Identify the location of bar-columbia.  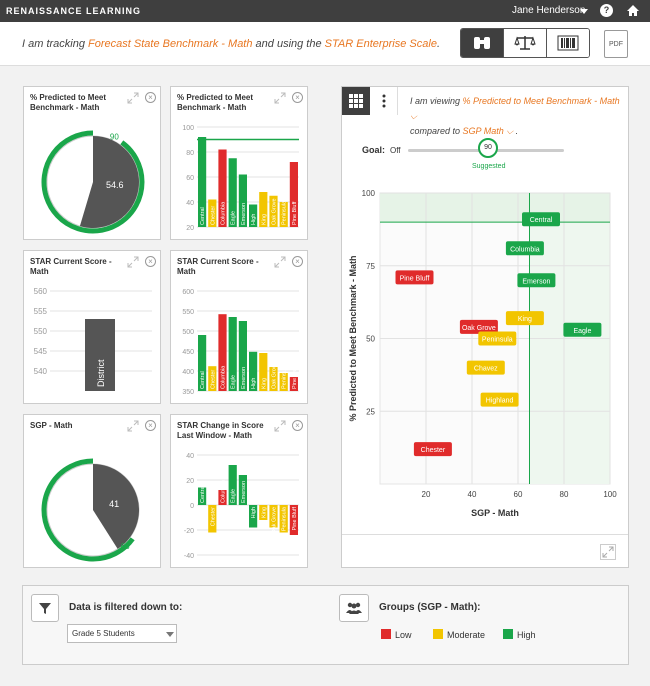
(222, 497).